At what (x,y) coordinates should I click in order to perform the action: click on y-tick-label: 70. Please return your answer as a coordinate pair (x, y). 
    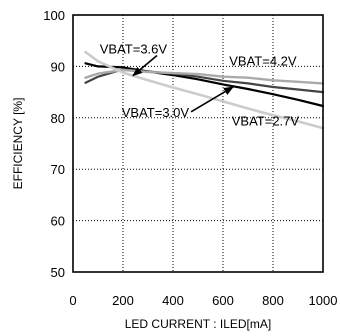
    Looking at the image, I should click on (58, 169).